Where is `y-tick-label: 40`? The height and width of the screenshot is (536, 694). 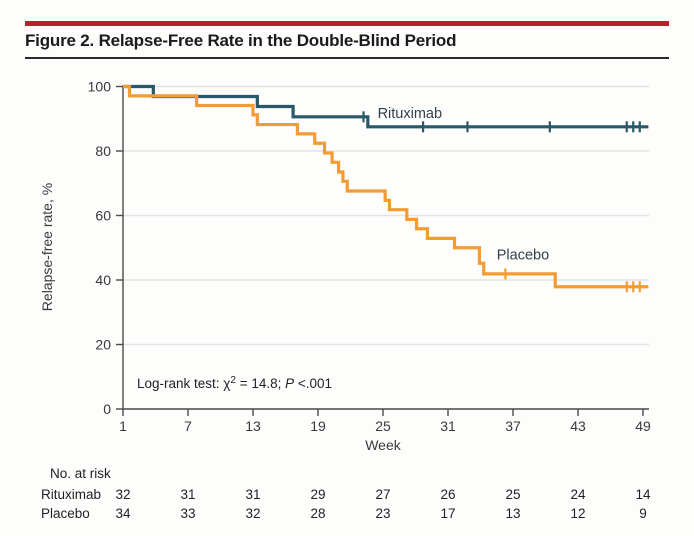 y-tick-label: 40 is located at coordinates (103, 280).